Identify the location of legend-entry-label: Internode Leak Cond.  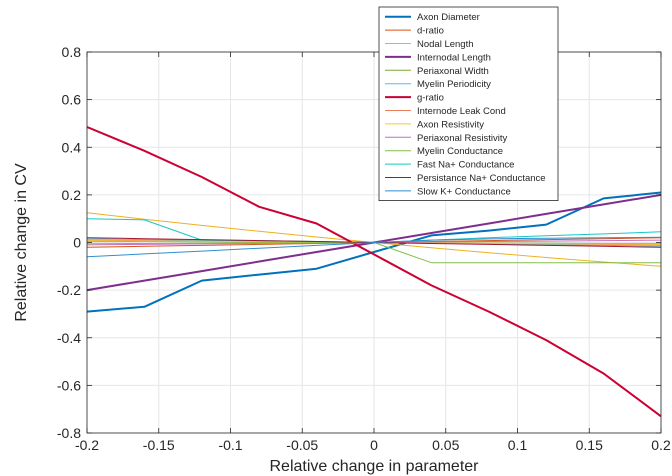
(461, 111).